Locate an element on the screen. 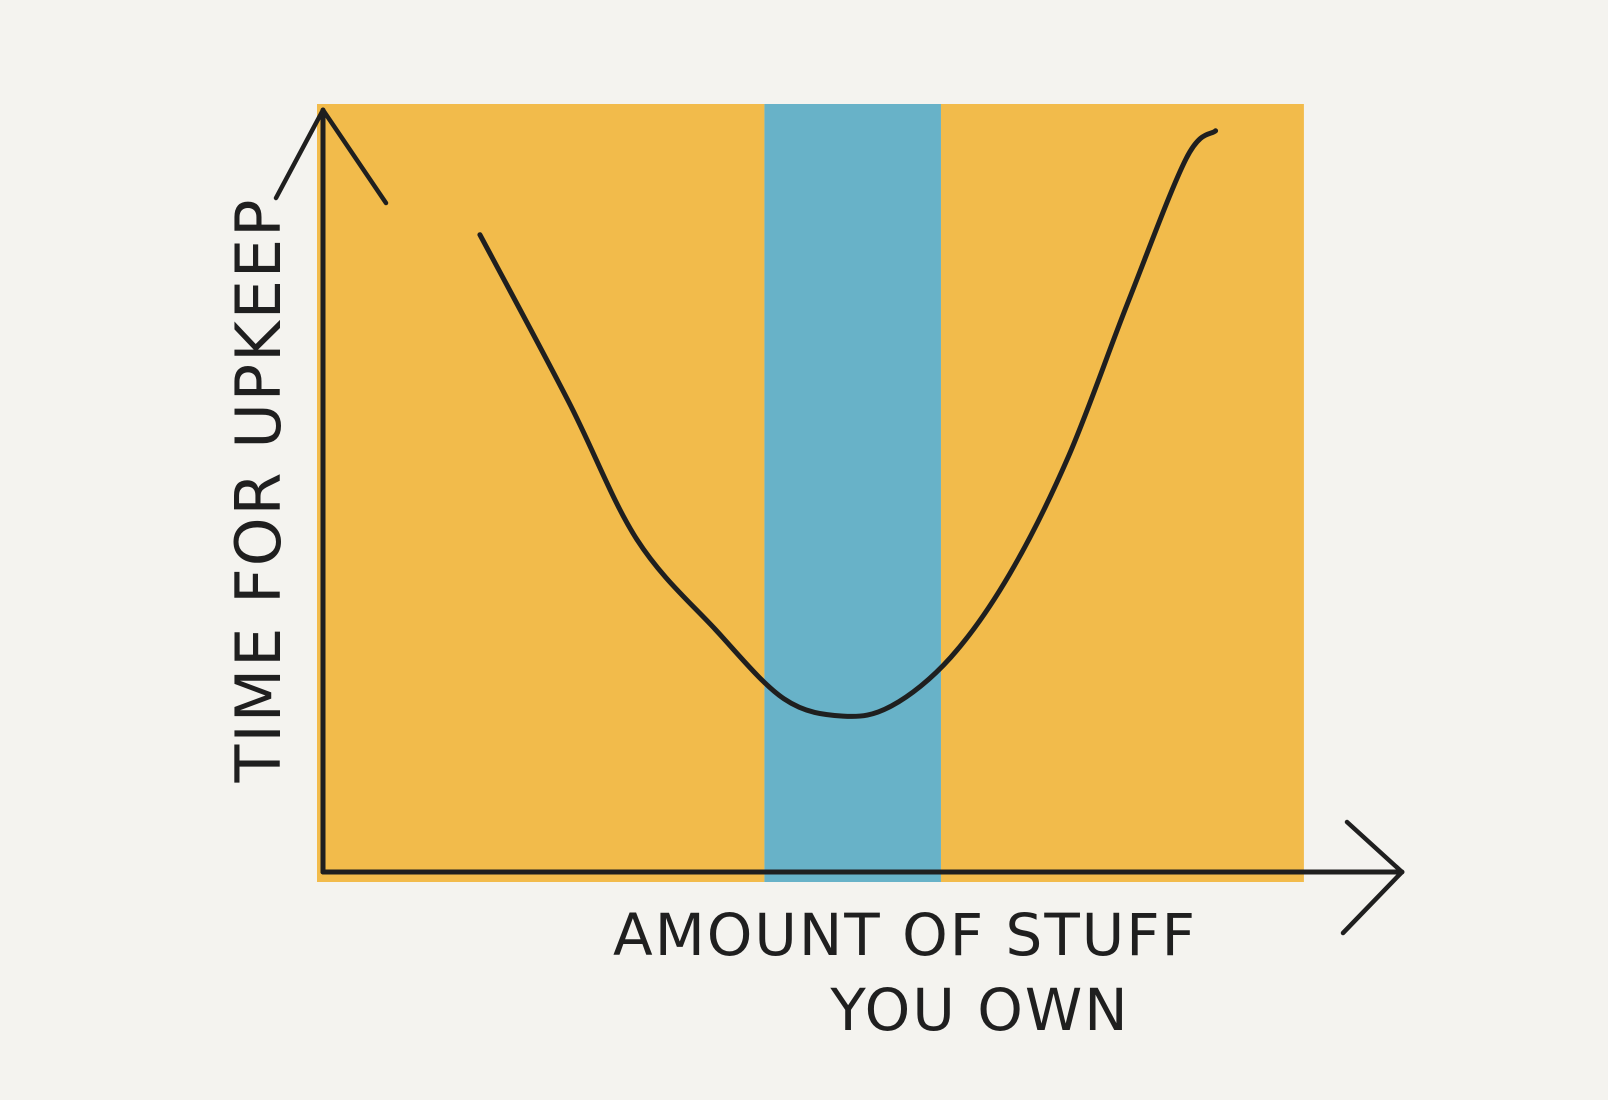  y-axis-label: TIME FOR UPKEEP is located at coordinates (258, 491).